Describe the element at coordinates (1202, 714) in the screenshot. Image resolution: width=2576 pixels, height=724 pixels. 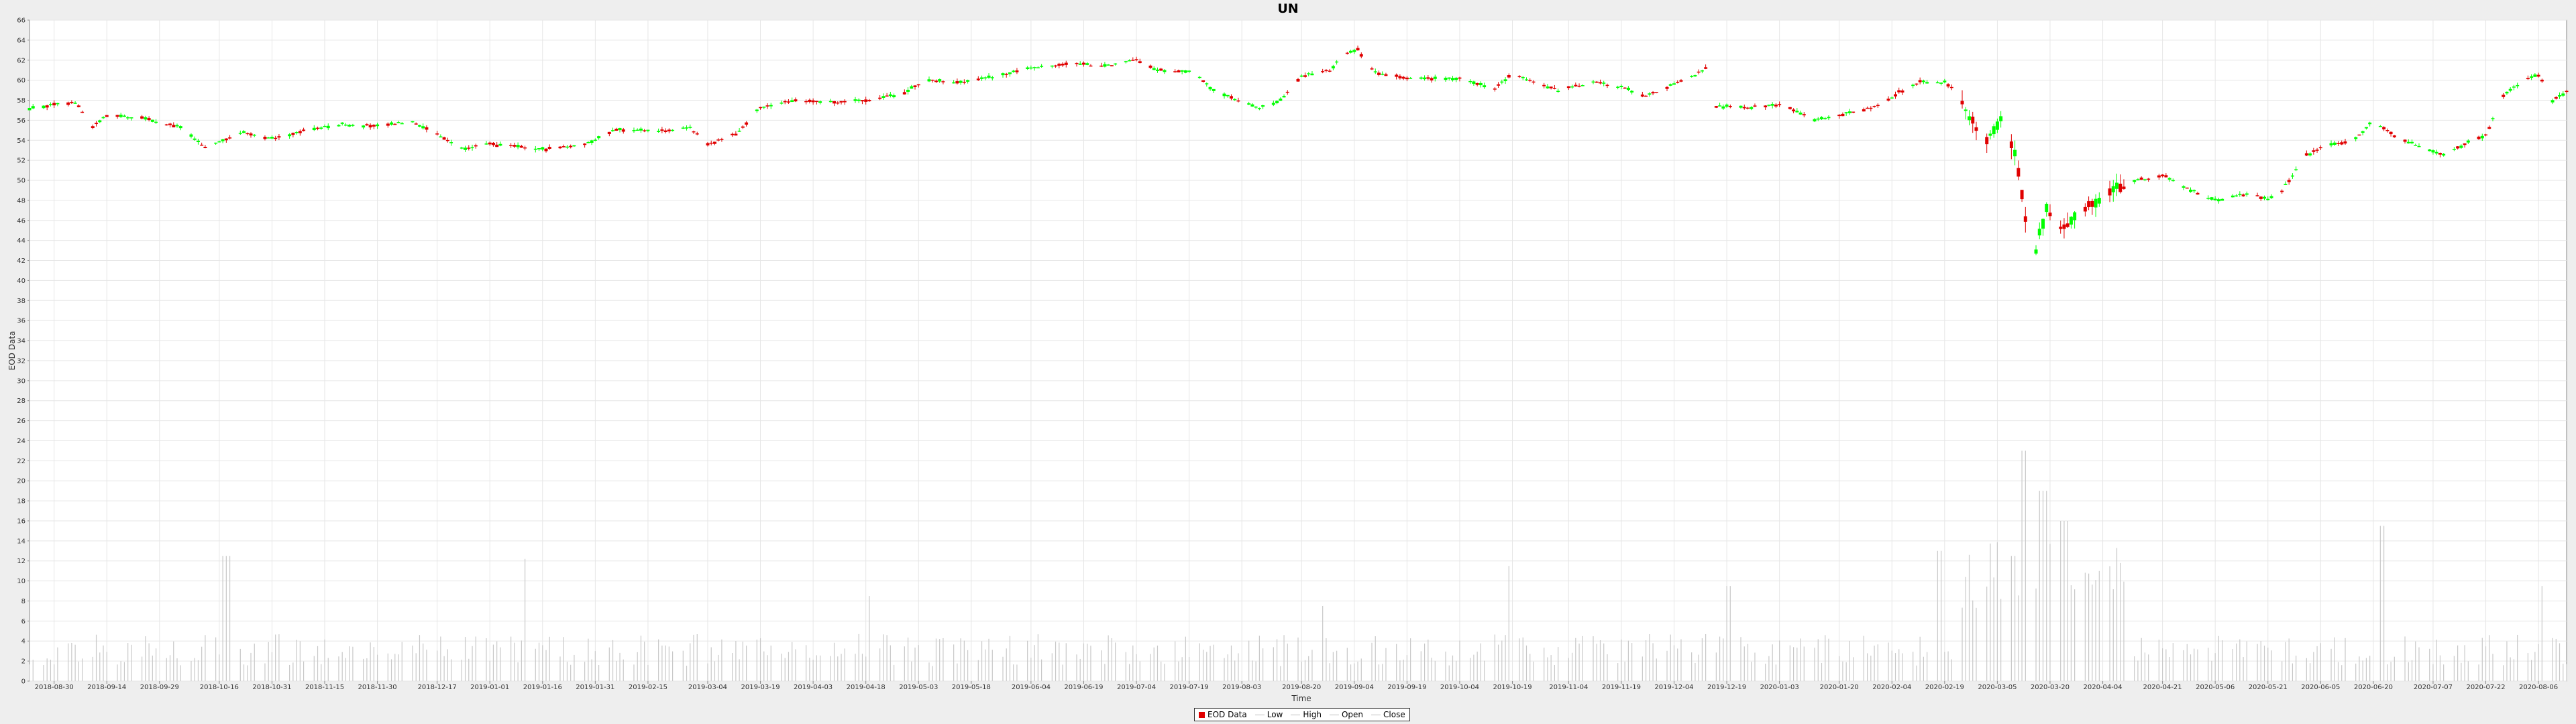
I see `legend-swatch-eod` at that location.